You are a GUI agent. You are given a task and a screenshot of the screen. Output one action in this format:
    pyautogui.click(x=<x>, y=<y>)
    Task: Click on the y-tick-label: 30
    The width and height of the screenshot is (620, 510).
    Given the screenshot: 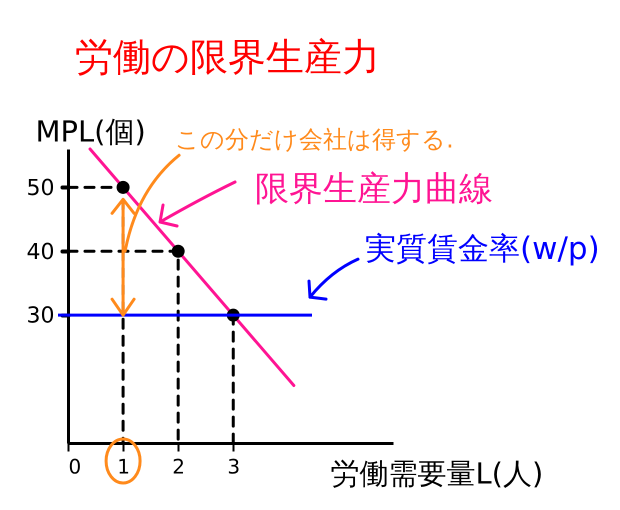 What is the action you would take?
    pyautogui.click(x=40, y=316)
    